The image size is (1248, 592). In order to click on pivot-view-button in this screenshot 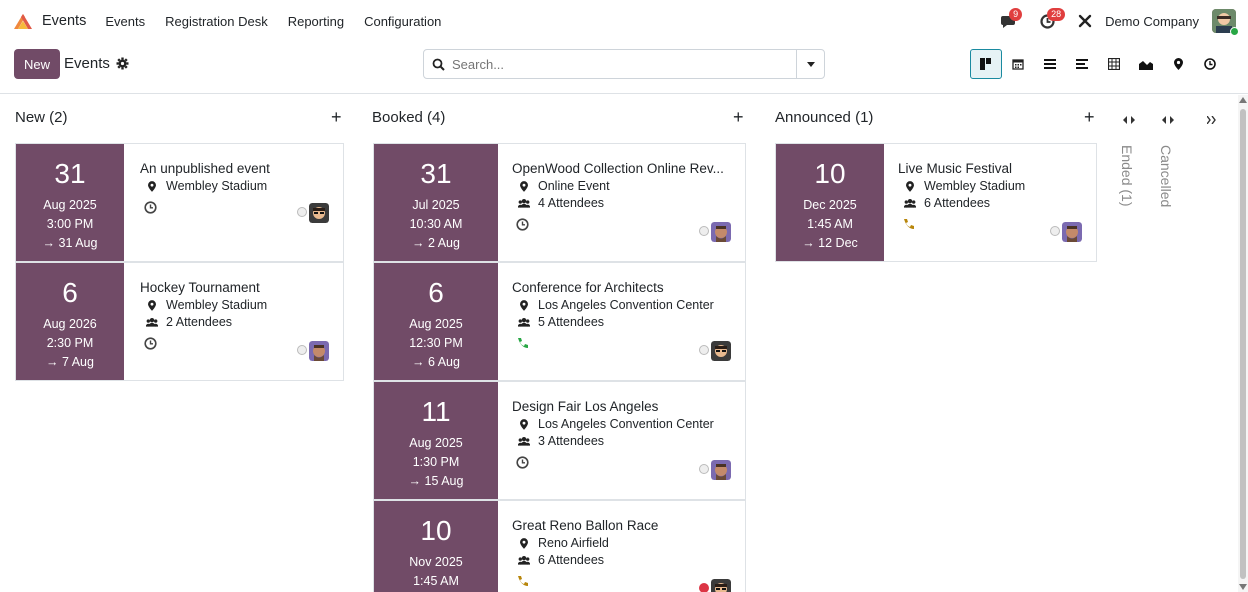, I will do `click(1114, 64)`.